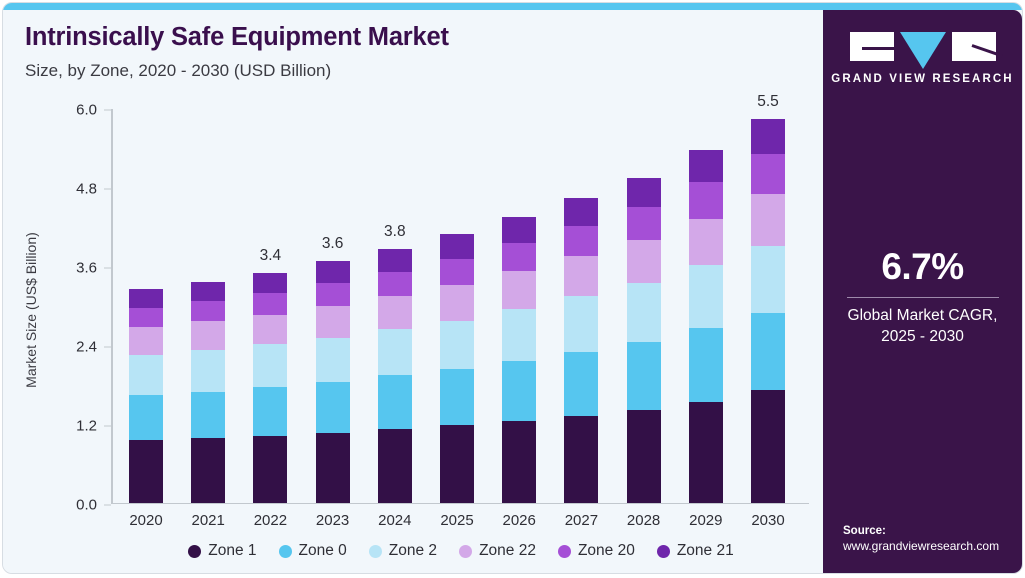 The width and height of the screenshot is (1025, 578). Describe the element at coordinates (497, 551) in the screenshot. I see `legend-item: Zone 22` at that location.